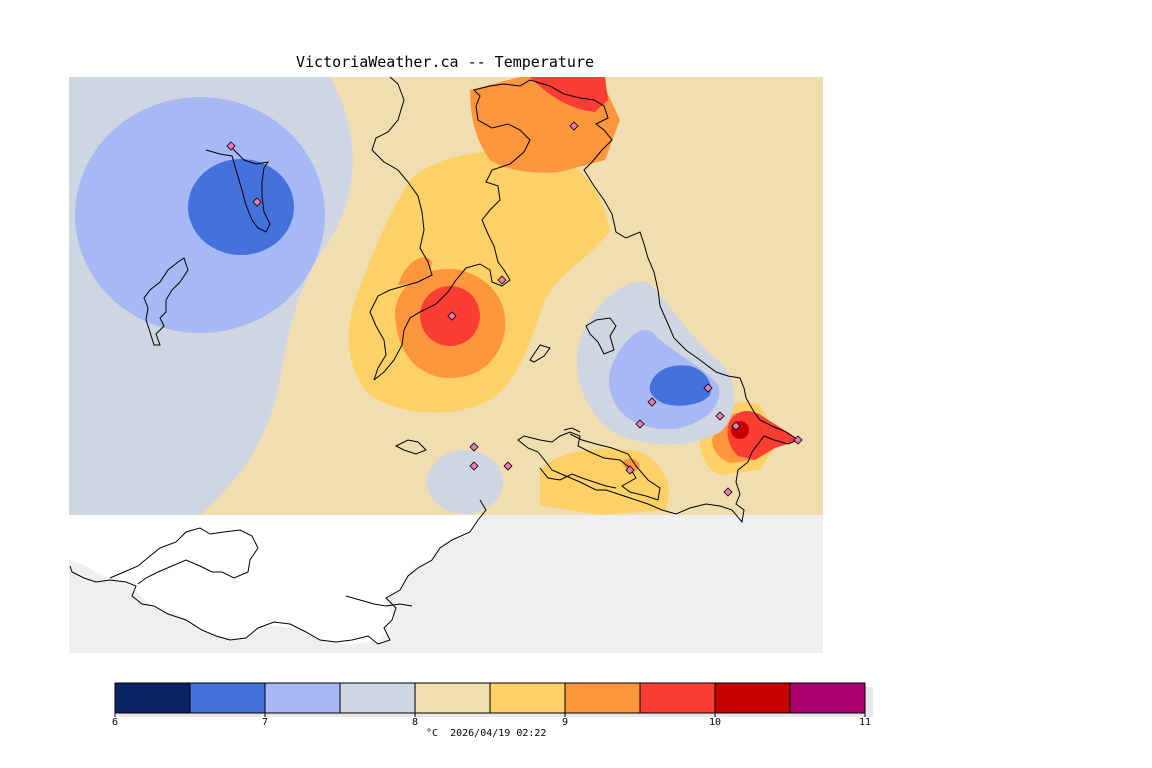 The image size is (1152, 768). I want to click on temp-zone-10-10-5-east, so click(740, 430).